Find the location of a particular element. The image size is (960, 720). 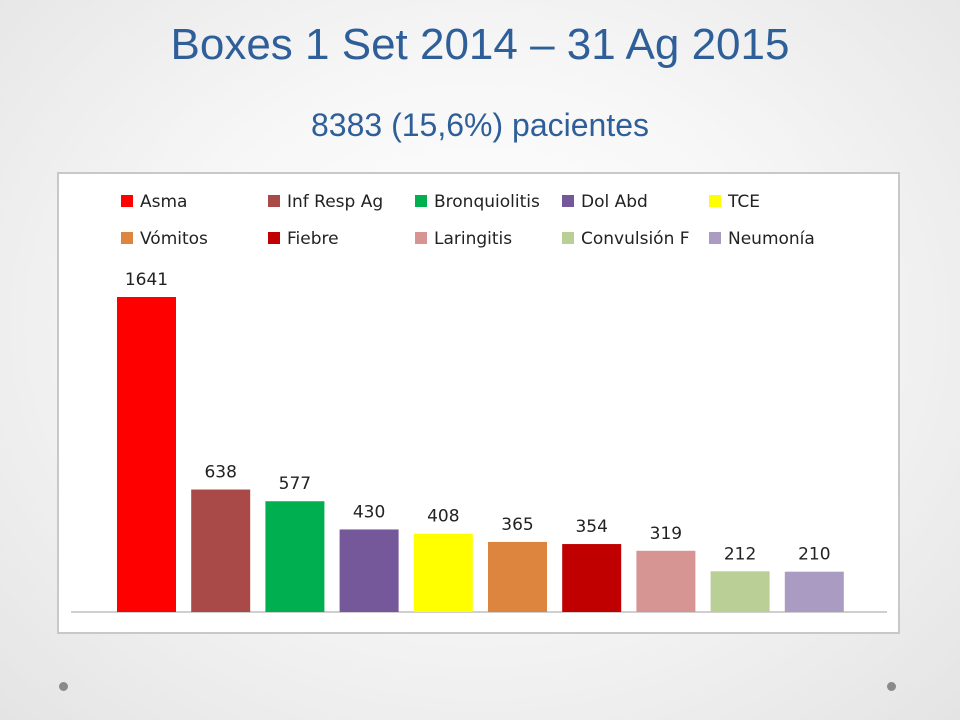

left-decorative-dot is located at coordinates (63, 686).